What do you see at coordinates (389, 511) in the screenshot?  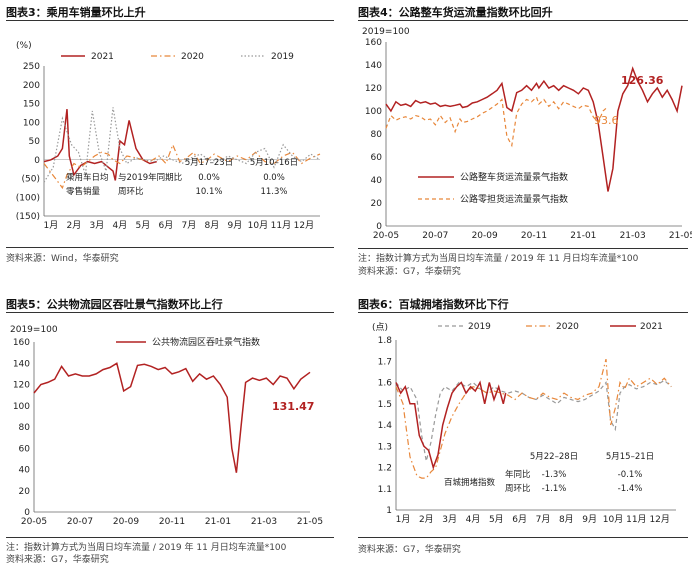 I see `y-tick-label: 1` at bounding box center [389, 511].